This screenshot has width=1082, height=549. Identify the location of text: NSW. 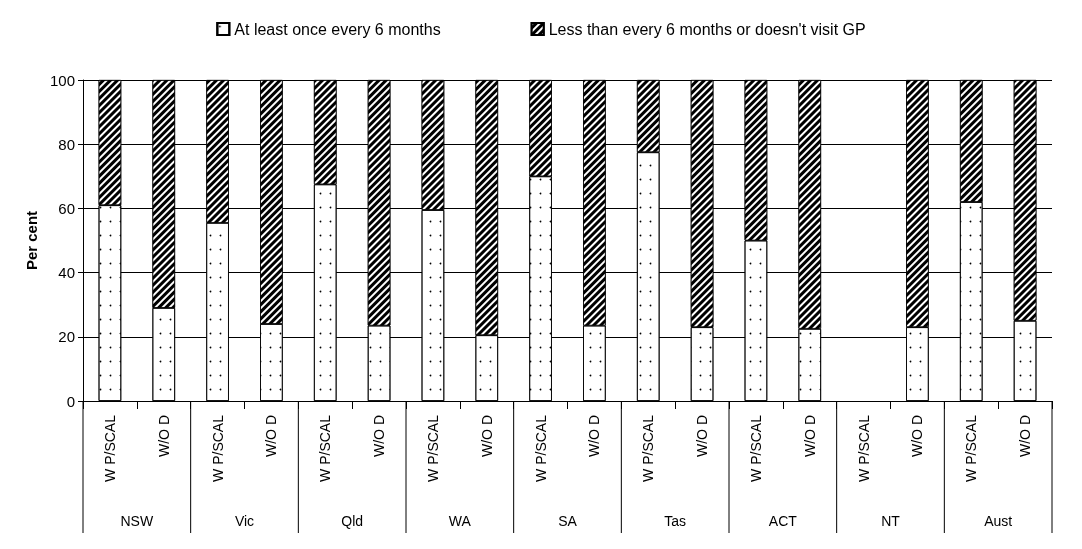
(137, 521).